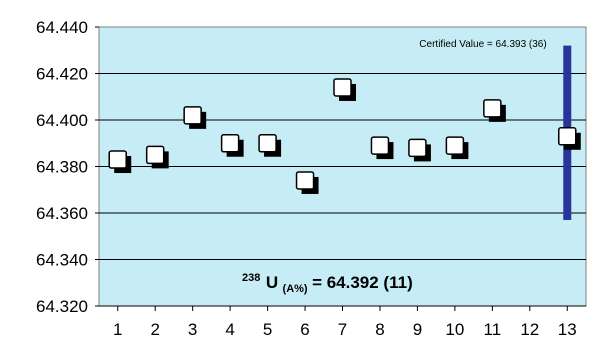  I want to click on x-tick-label: 8, so click(379, 329).